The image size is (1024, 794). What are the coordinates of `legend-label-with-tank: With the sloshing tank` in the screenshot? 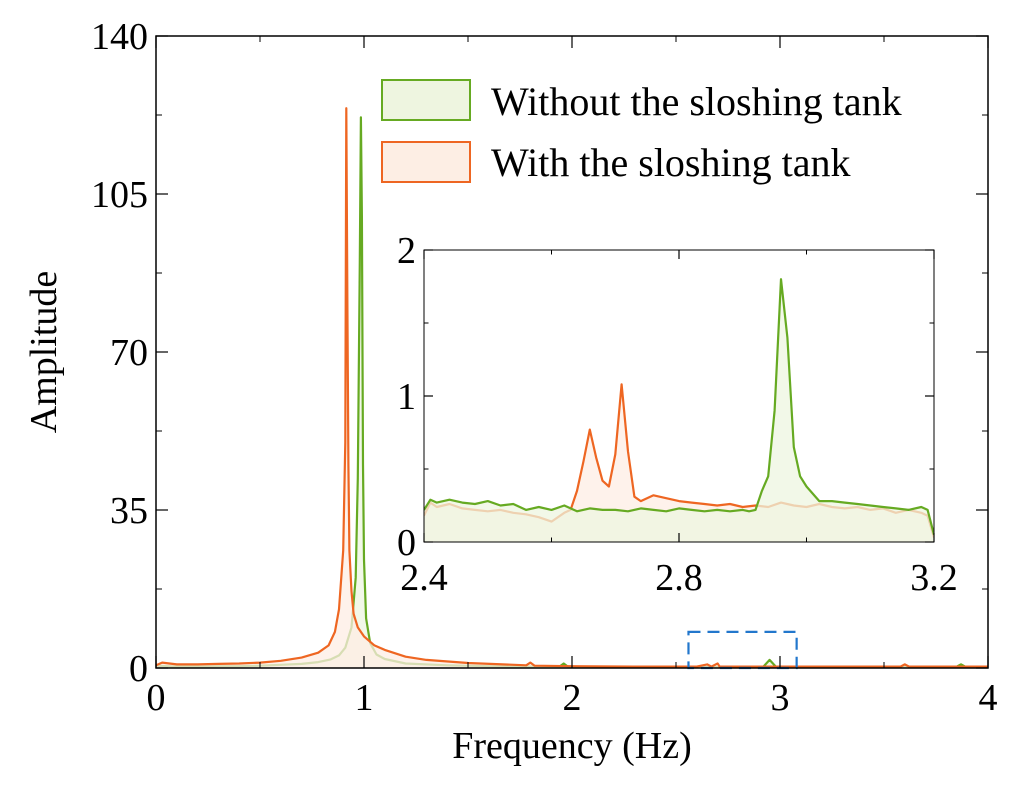 It's located at (670, 162).